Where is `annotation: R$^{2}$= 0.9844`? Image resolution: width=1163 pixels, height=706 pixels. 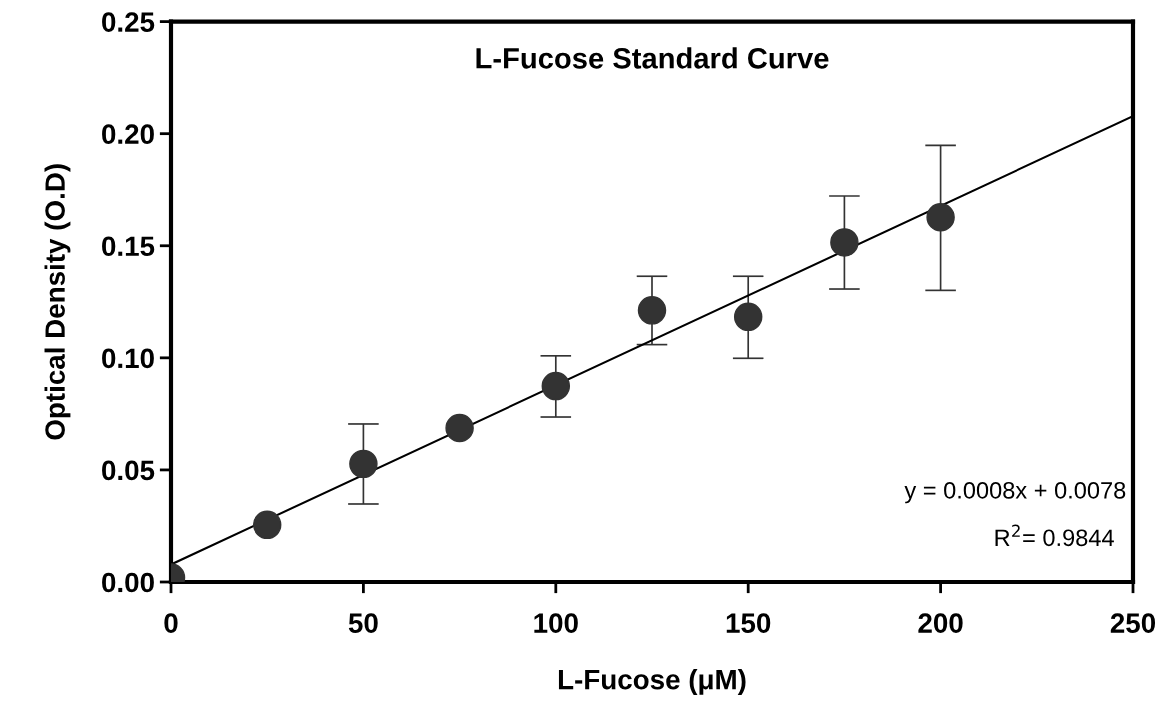
annotation: R$^{2}$= 0.9844 is located at coordinates (1054, 535).